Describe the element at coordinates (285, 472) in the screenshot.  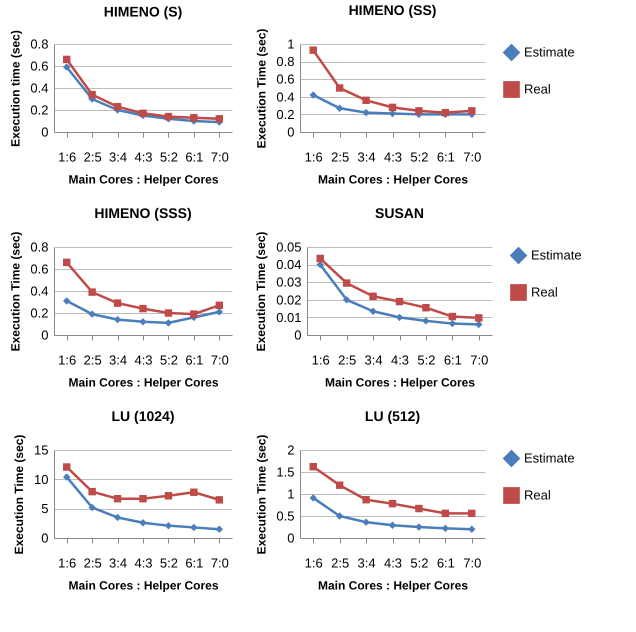
I see `y-tick-label: 1.5` at that location.